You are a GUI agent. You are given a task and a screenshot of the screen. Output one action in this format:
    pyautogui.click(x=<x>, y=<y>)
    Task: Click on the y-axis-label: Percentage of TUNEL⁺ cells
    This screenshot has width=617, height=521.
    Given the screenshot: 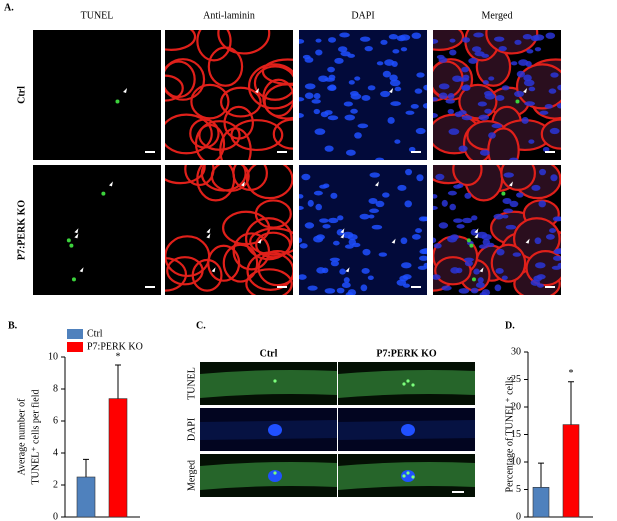 What is the action you would take?
    pyautogui.click(x=509, y=434)
    